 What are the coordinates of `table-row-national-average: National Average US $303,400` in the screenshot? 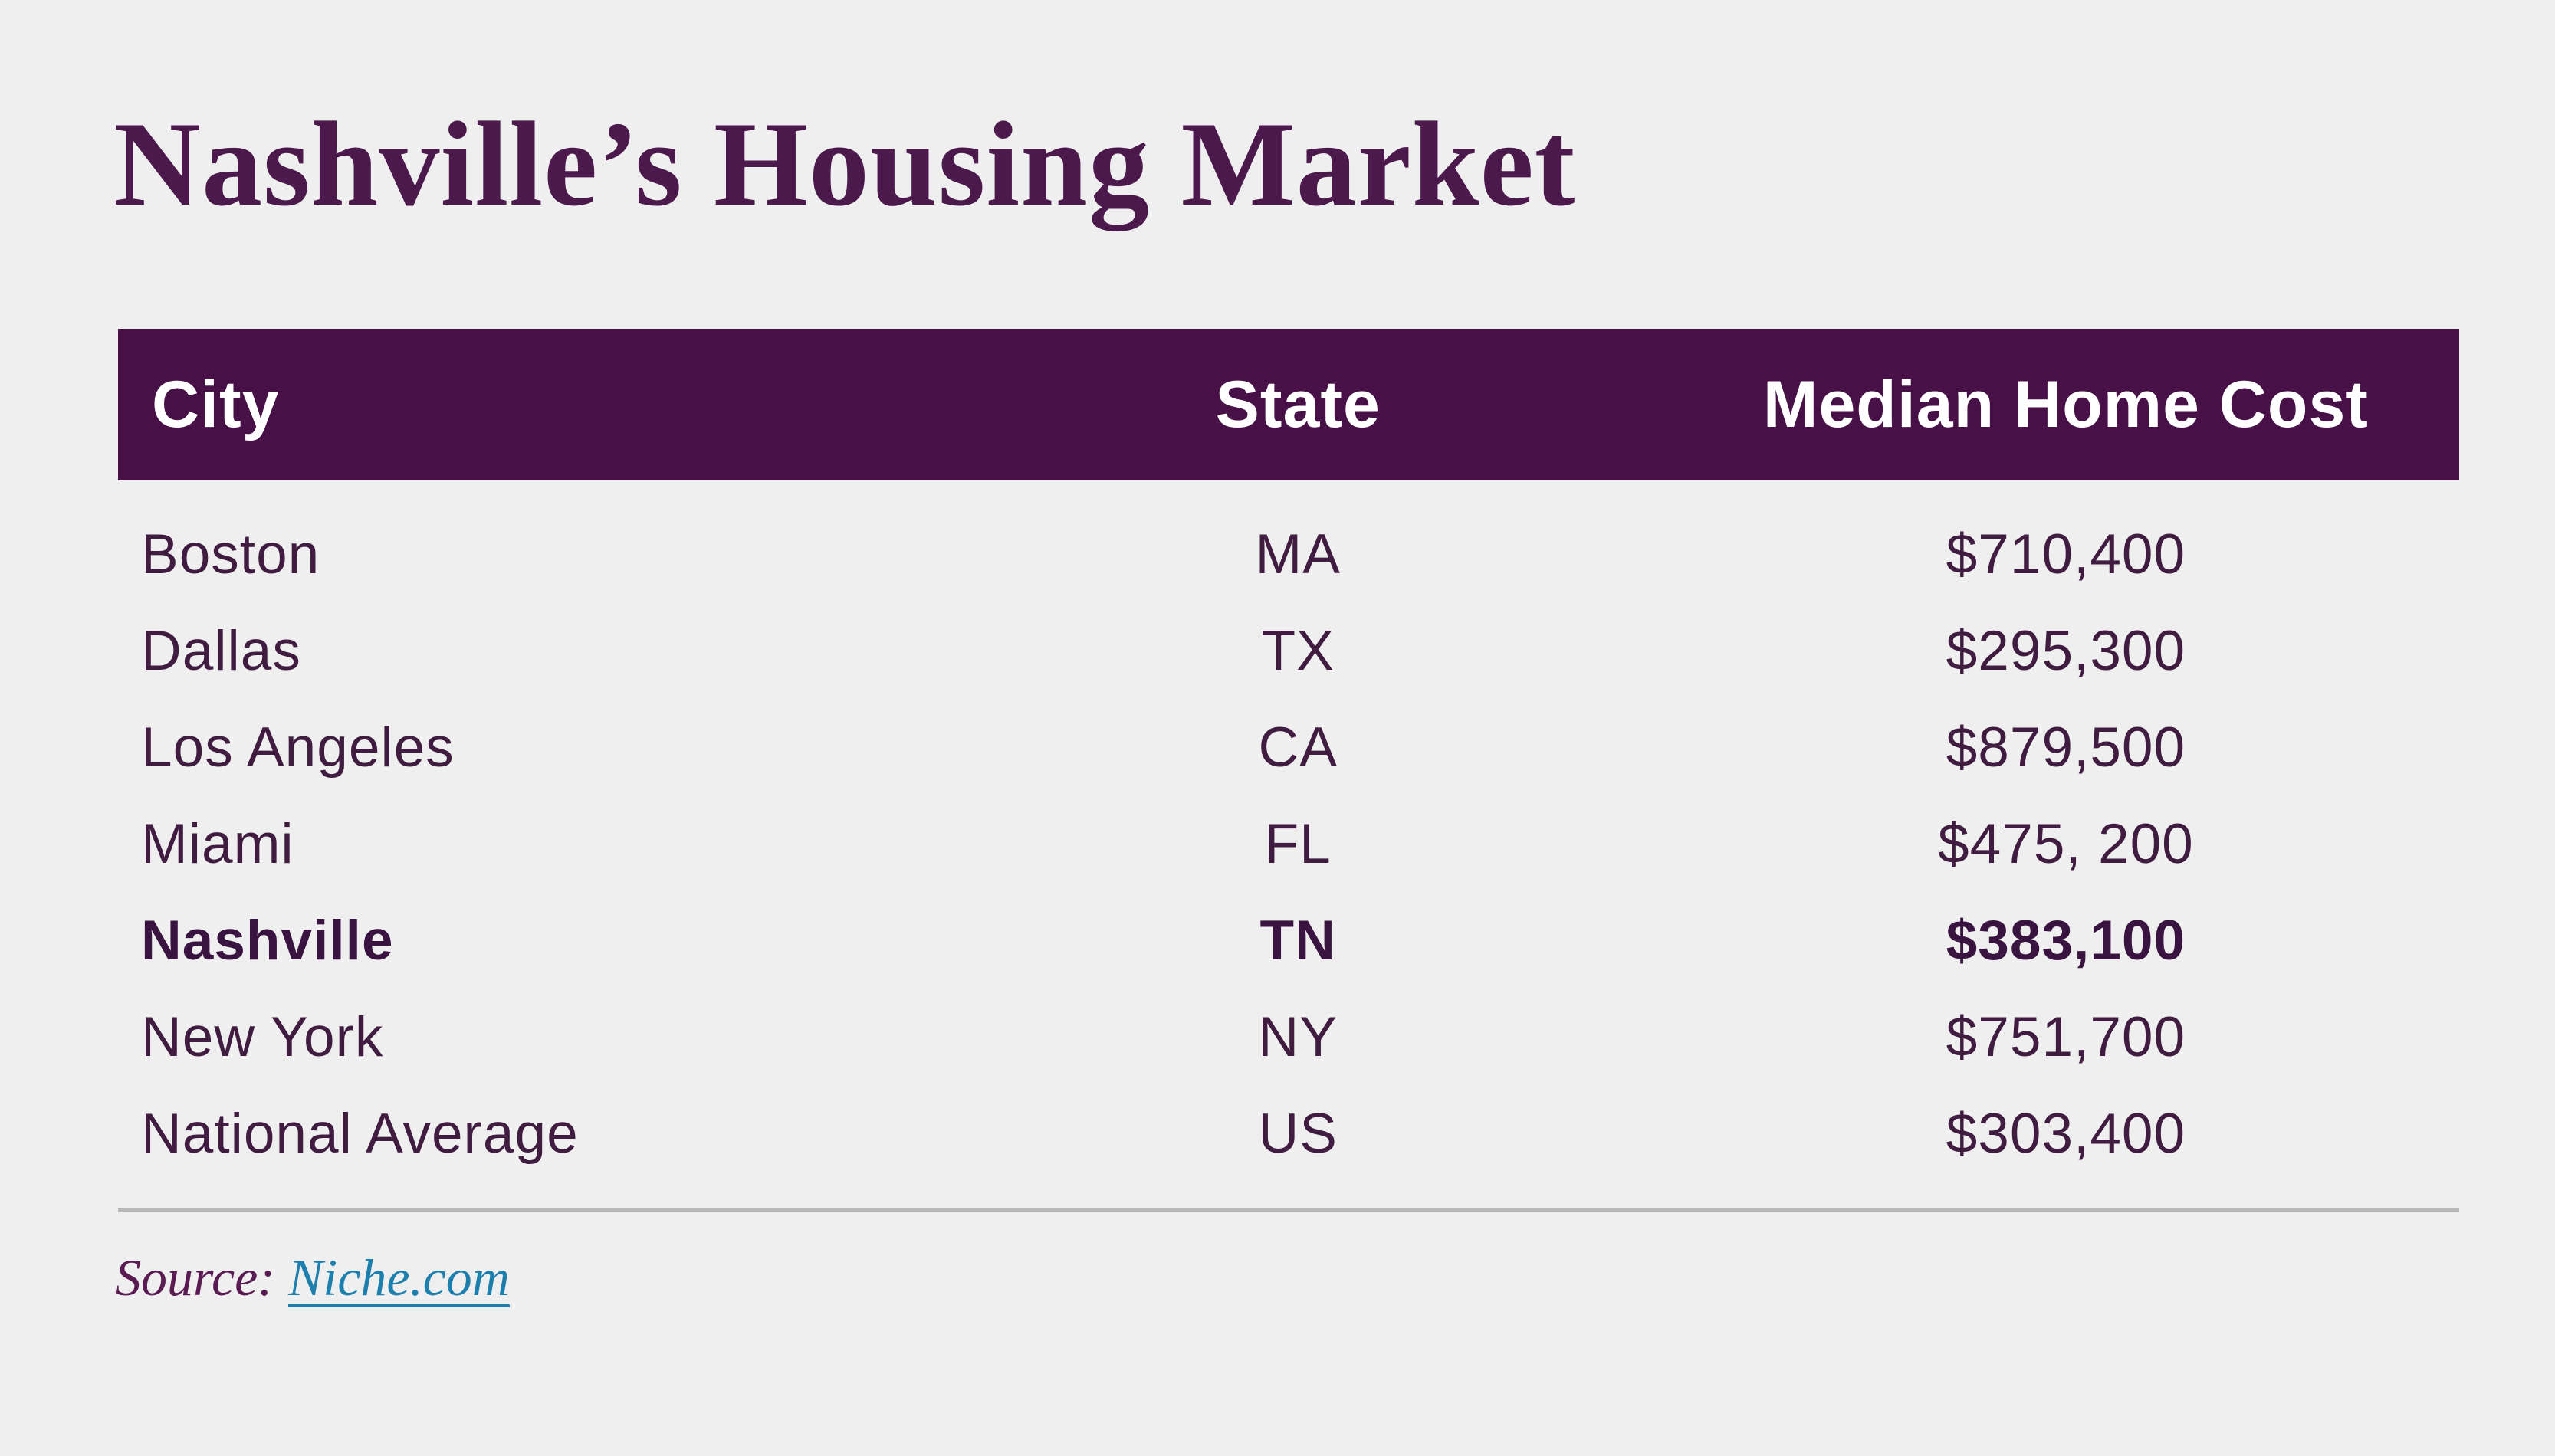 It's located at (1288, 1133).